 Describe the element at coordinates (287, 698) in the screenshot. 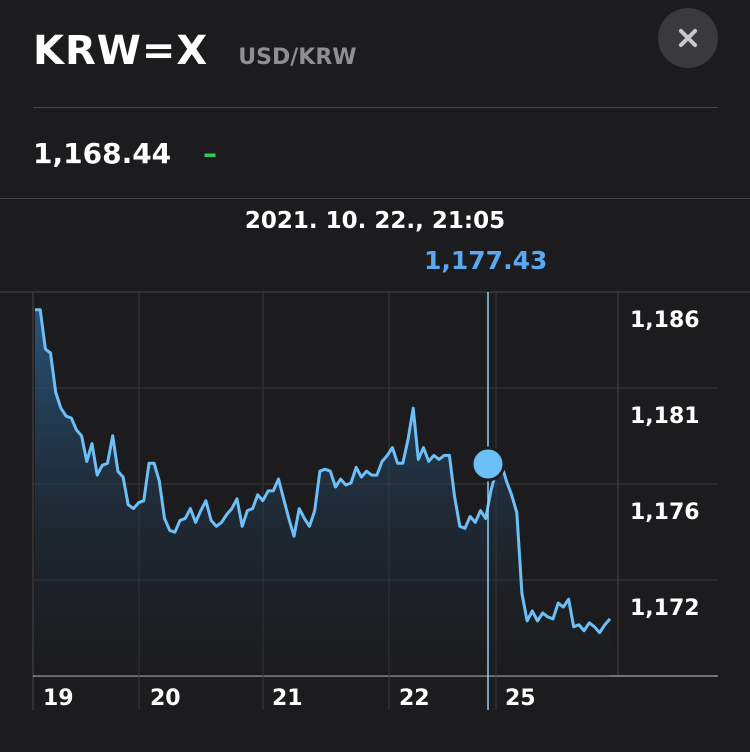

I see `x-tick-label: 21` at that location.